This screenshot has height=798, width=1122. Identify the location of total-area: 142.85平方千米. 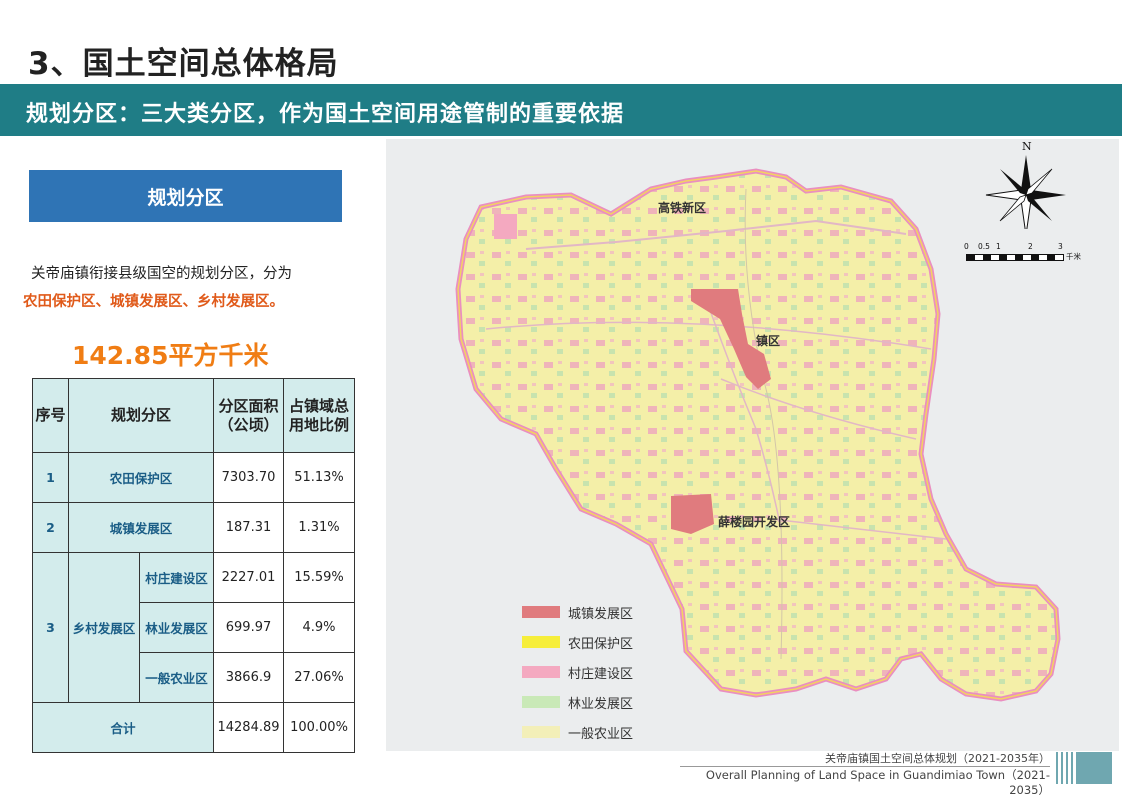
(170, 355).